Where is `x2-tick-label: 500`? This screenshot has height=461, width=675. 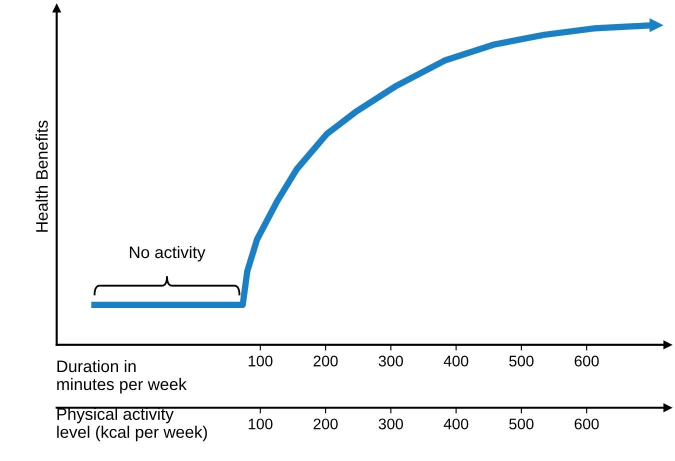
x2-tick-label: 500 is located at coordinates (521, 361).